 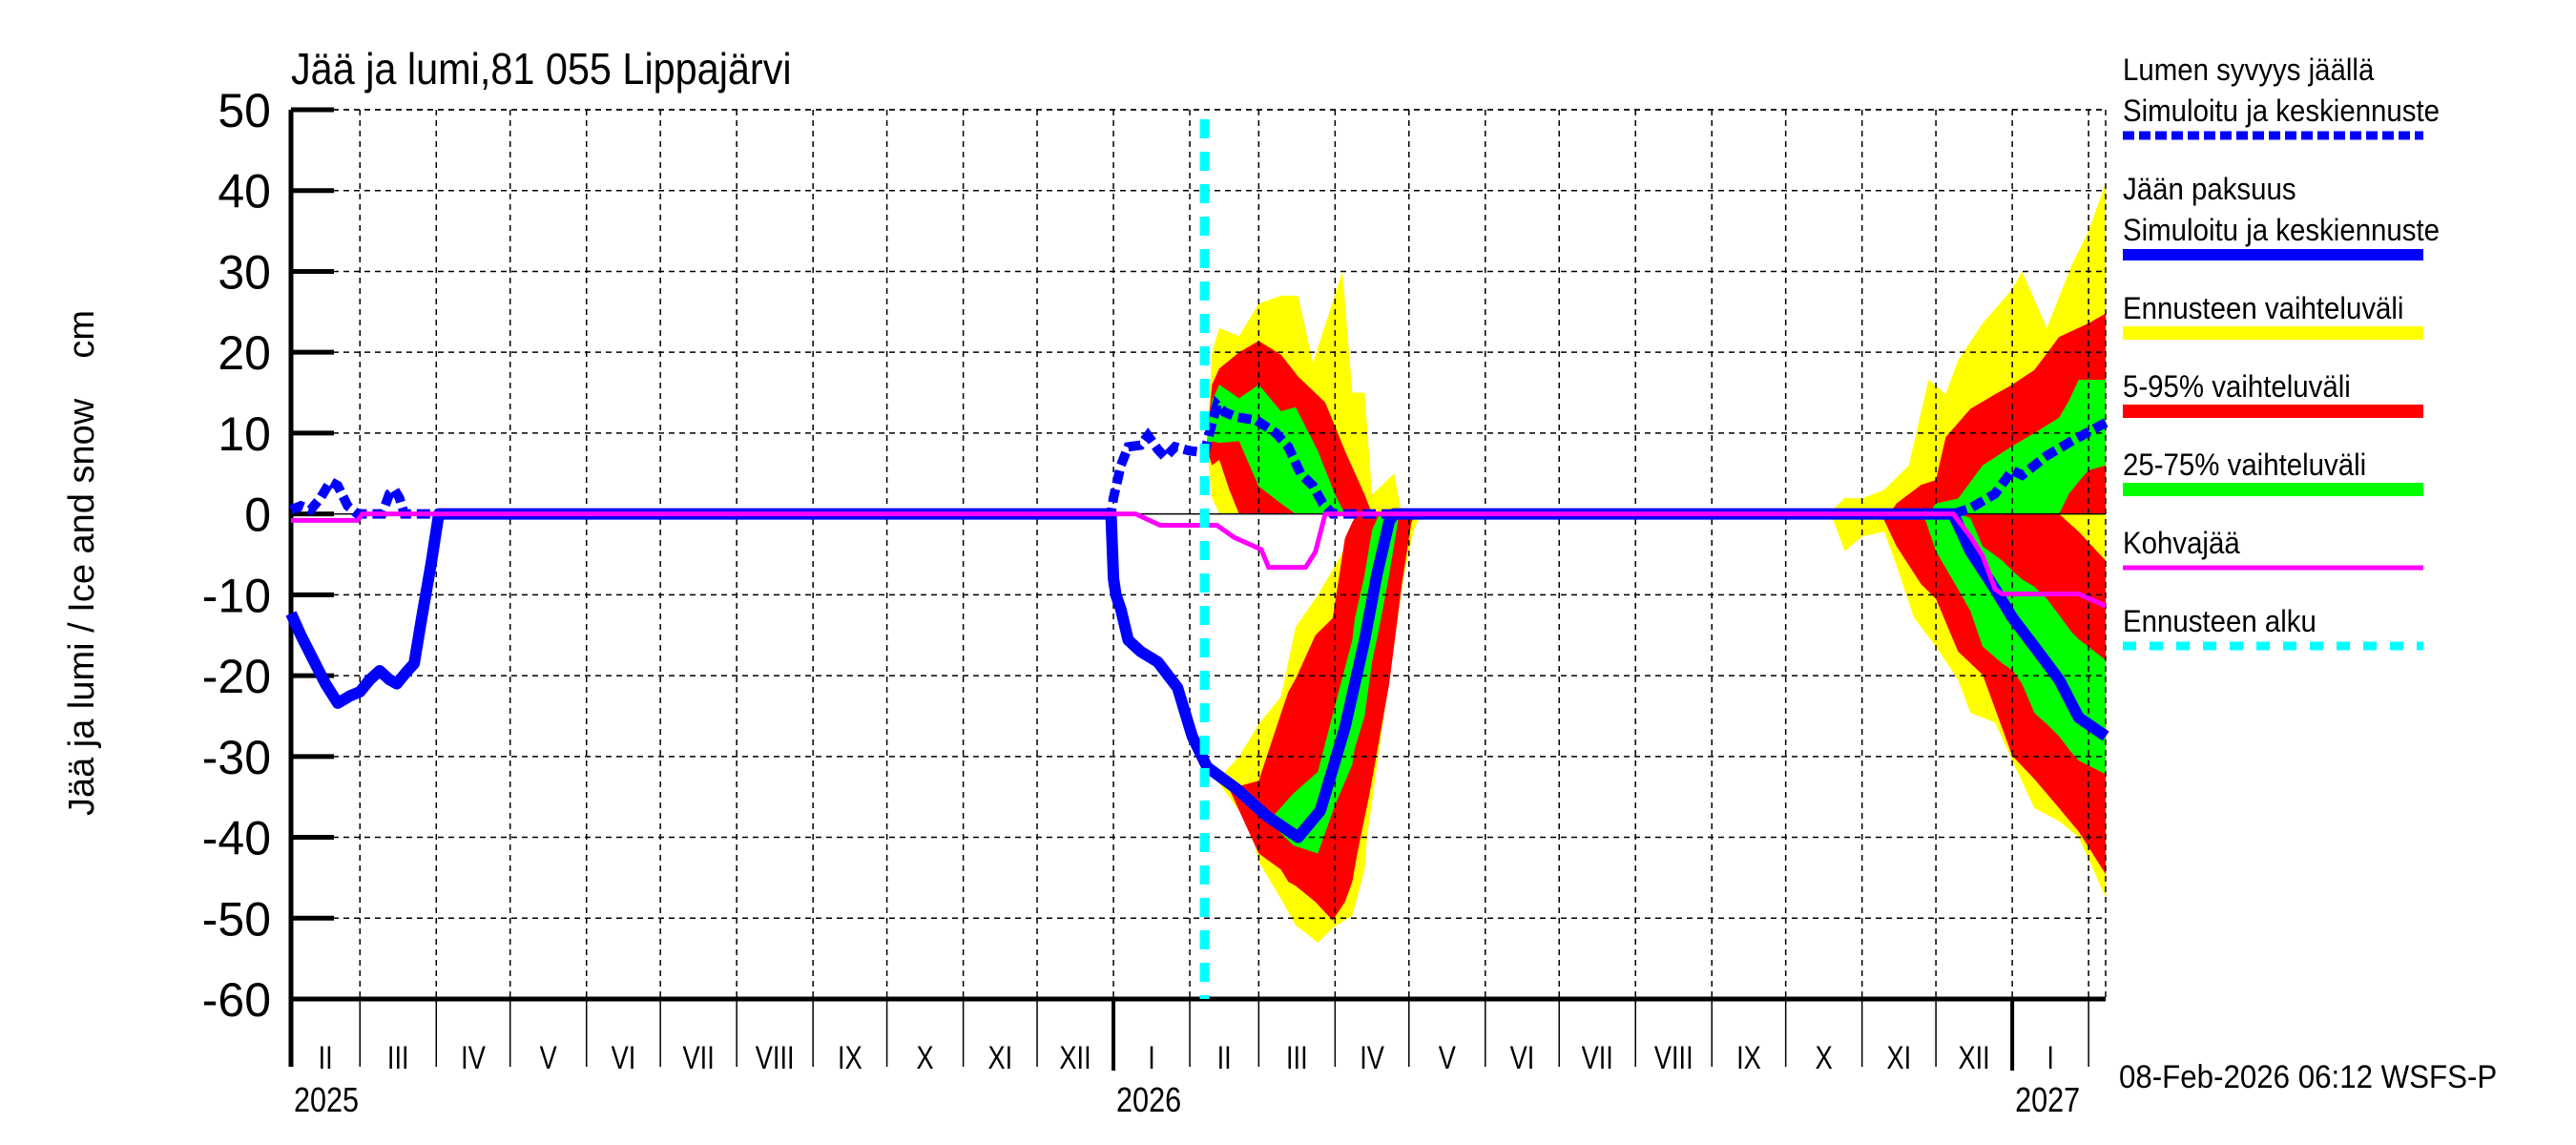 What do you see at coordinates (326, 1101) in the screenshot?
I see `year-label: 2025` at bounding box center [326, 1101].